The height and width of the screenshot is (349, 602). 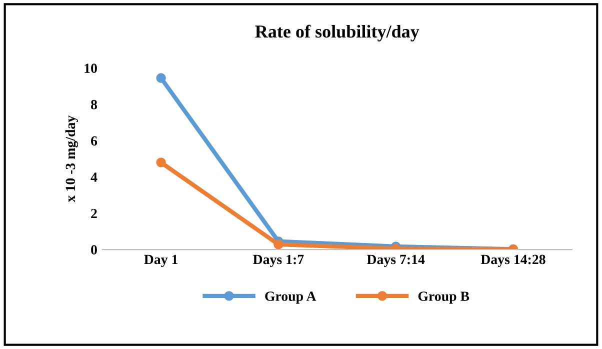 What do you see at coordinates (71, 159) in the screenshot?
I see `y-axis-title: x 10 -3 mg/day` at bounding box center [71, 159].